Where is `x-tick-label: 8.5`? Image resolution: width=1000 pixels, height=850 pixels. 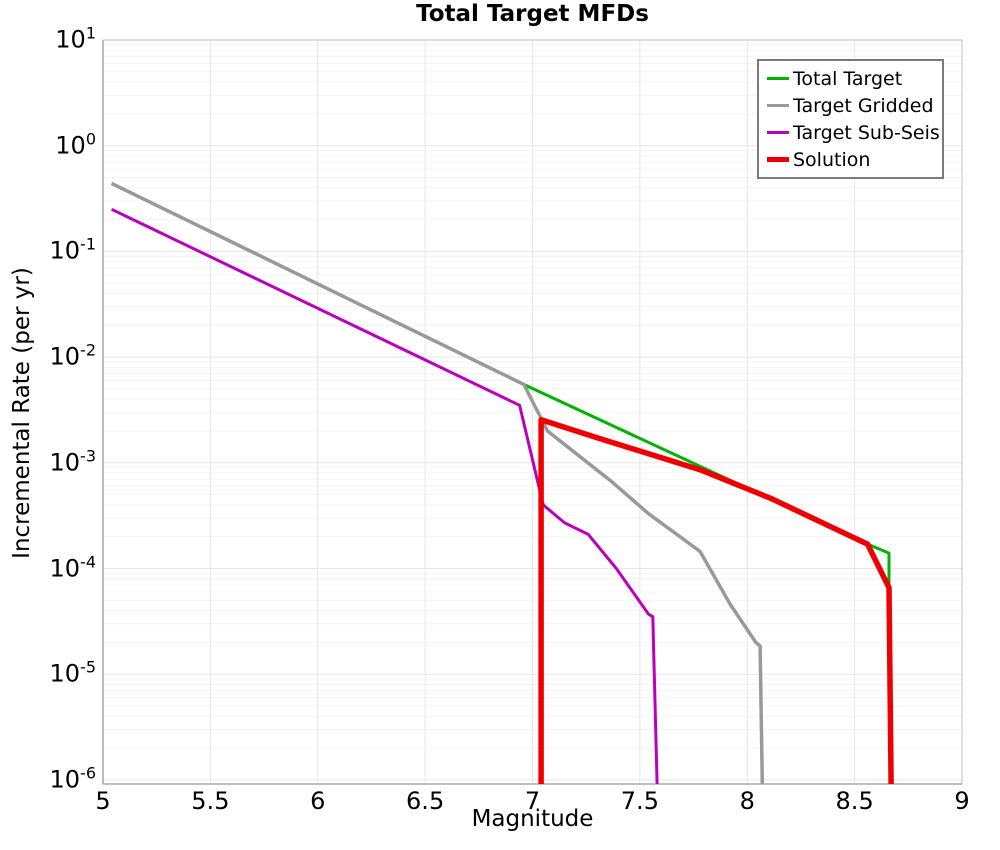 x-tick-label: 8.5 is located at coordinates (854, 801).